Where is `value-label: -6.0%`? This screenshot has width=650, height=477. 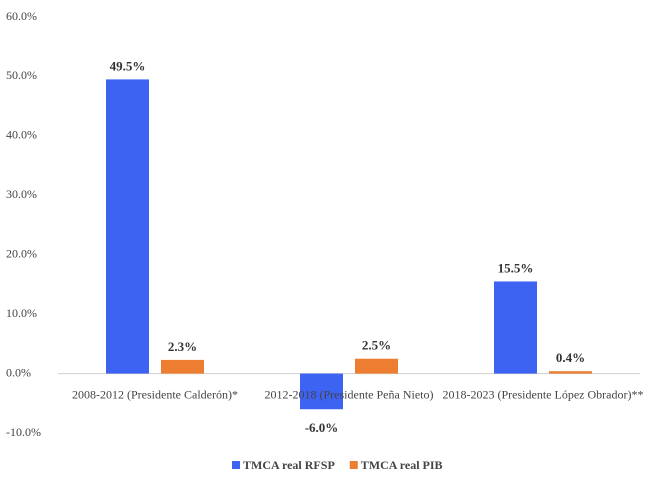
value-label: -6.0% is located at coordinates (322, 427).